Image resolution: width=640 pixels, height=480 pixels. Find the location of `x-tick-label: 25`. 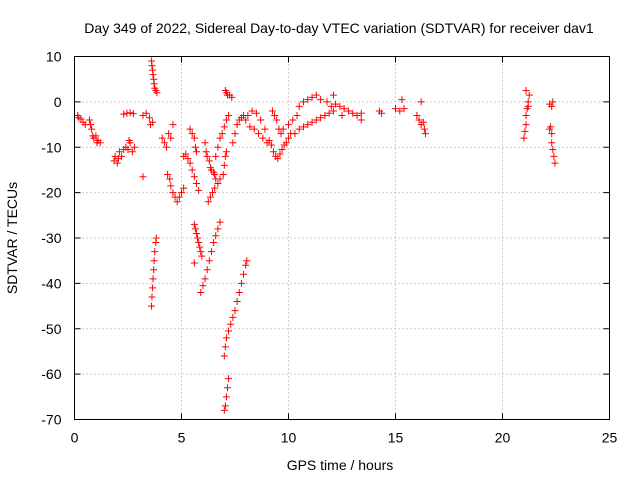

x-tick-label: 25 is located at coordinates (610, 438).